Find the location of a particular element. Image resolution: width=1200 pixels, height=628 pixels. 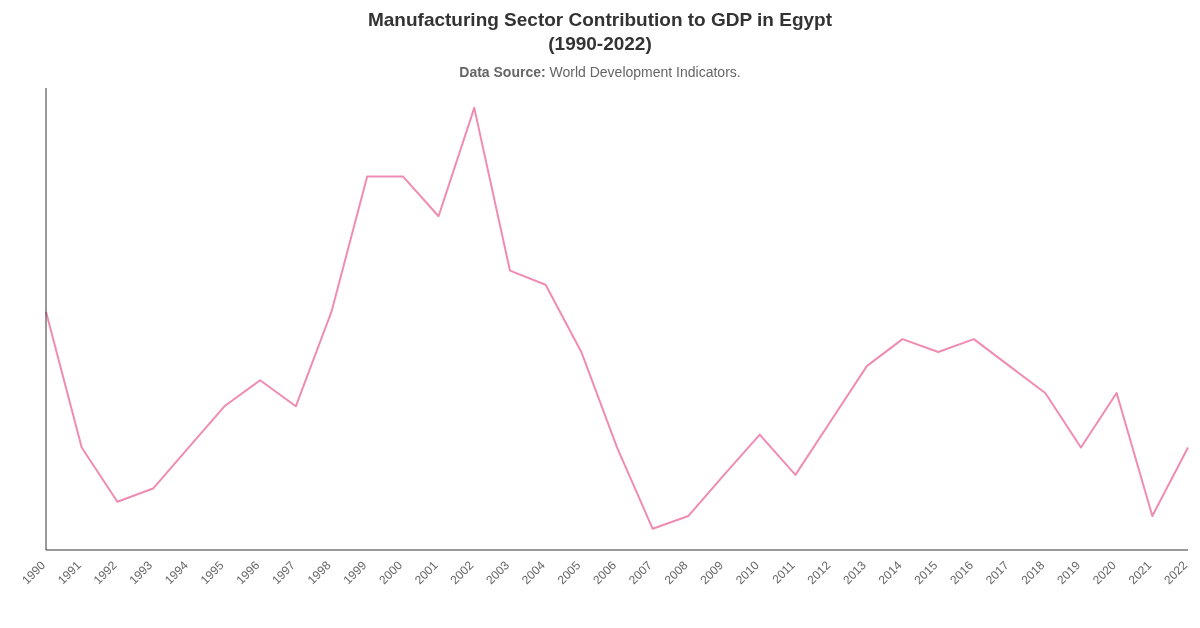

chart-title: Manufacturing Sector Contribution to GDP in Egypt (1990-2022) is located at coordinates (600, 32).